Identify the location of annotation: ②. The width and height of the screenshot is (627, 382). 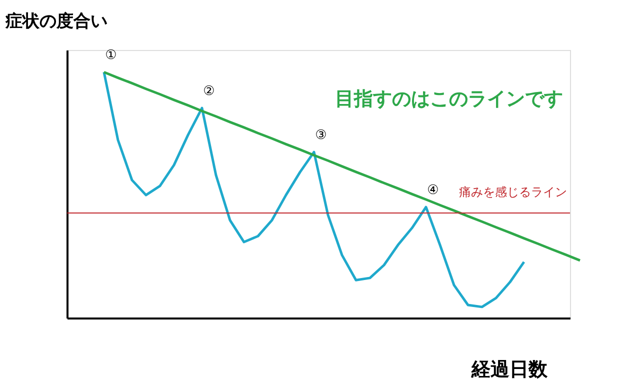
(209, 91).